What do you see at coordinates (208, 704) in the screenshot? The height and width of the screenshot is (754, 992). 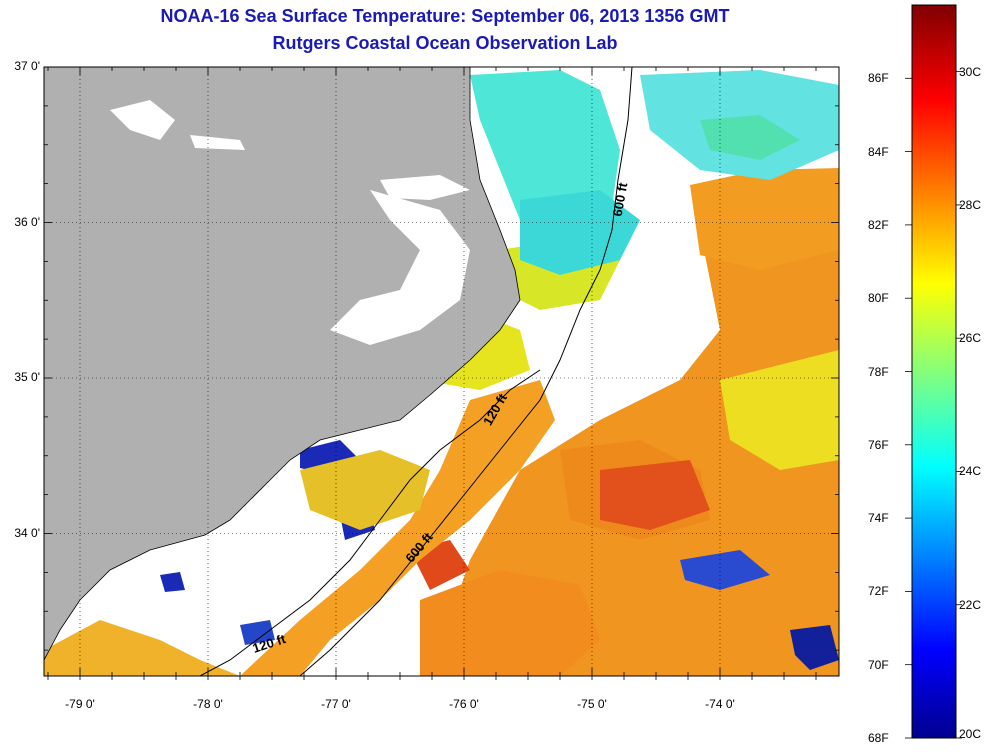 I see `lon-label: -78 0'` at bounding box center [208, 704].